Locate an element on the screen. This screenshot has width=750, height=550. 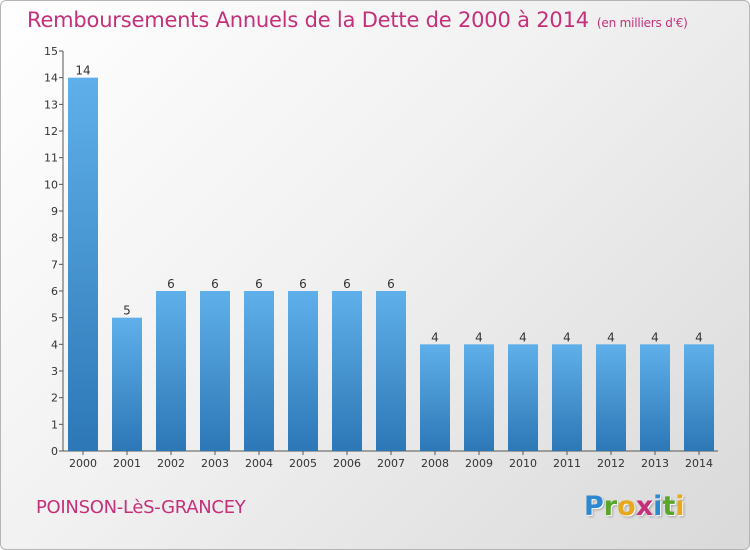
y-tick-label: 14 is located at coordinates (51, 78).